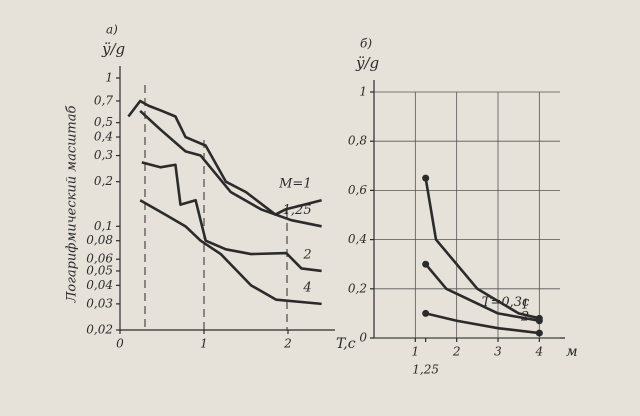 The image size is (640, 416). What do you see at coordinates (103, 100) in the screenshot?
I see `y-tick-label: 0,7` at bounding box center [103, 100].